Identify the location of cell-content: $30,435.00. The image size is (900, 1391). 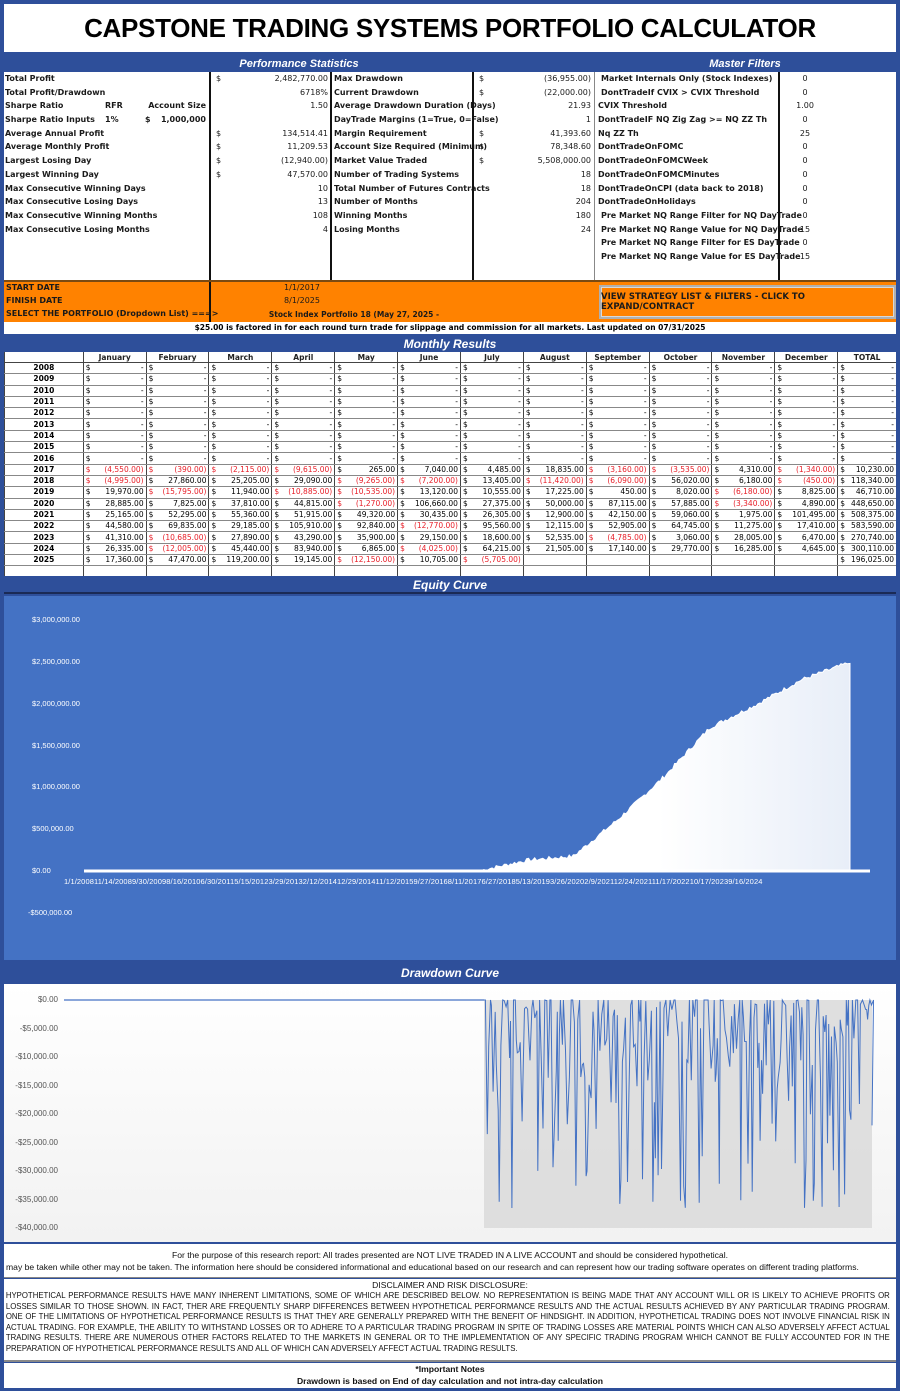
(429, 515).